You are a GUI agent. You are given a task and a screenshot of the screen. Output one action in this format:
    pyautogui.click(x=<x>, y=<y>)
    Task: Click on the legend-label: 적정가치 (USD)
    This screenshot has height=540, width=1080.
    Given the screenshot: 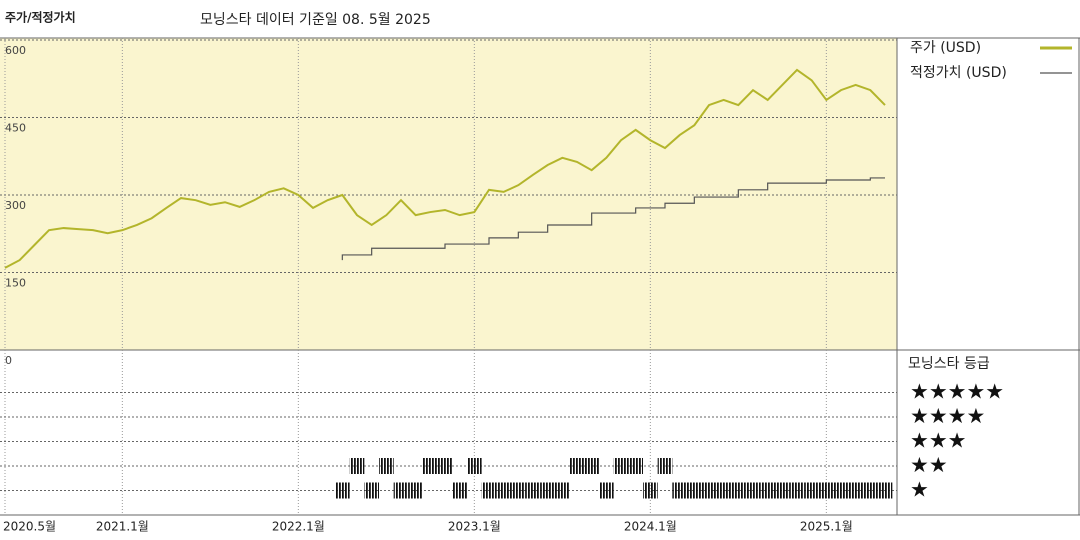 What is the action you would take?
    pyautogui.click(x=958, y=73)
    